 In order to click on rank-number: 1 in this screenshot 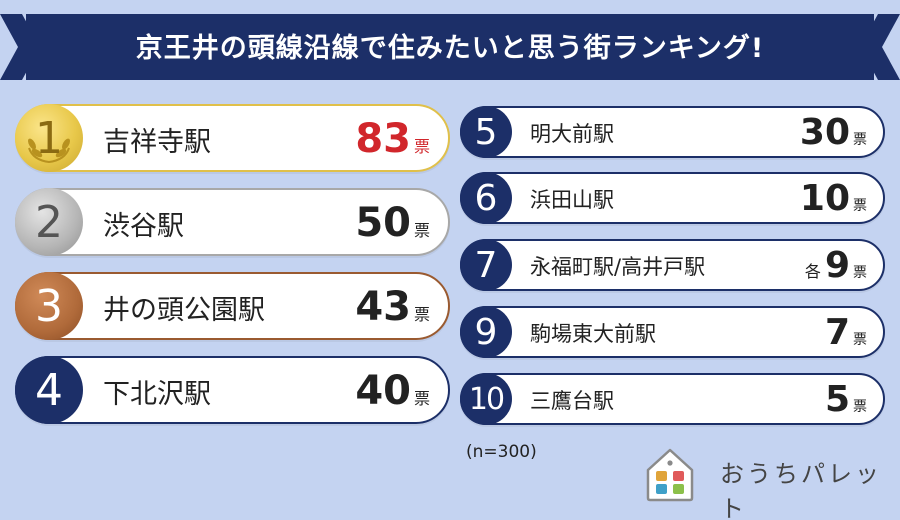, I will do `click(49, 138)`.